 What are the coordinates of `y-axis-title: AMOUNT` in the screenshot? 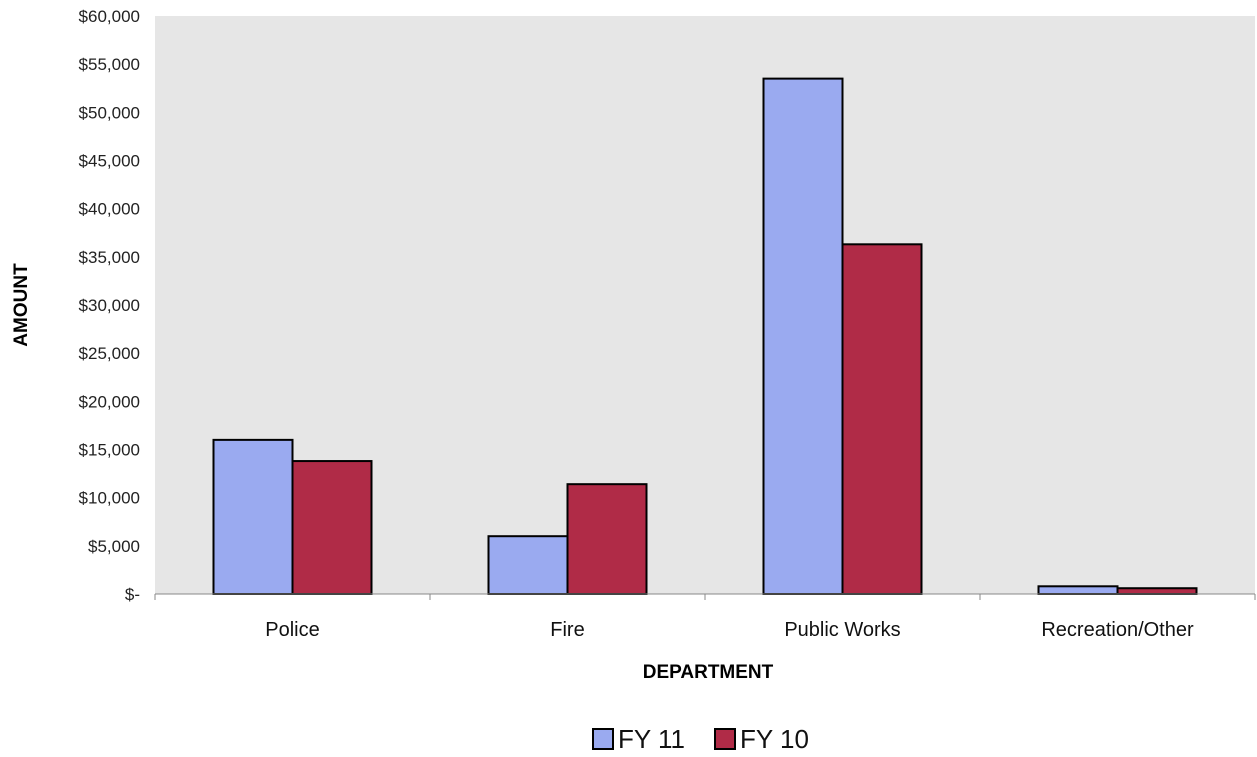 It's located at (21, 305).